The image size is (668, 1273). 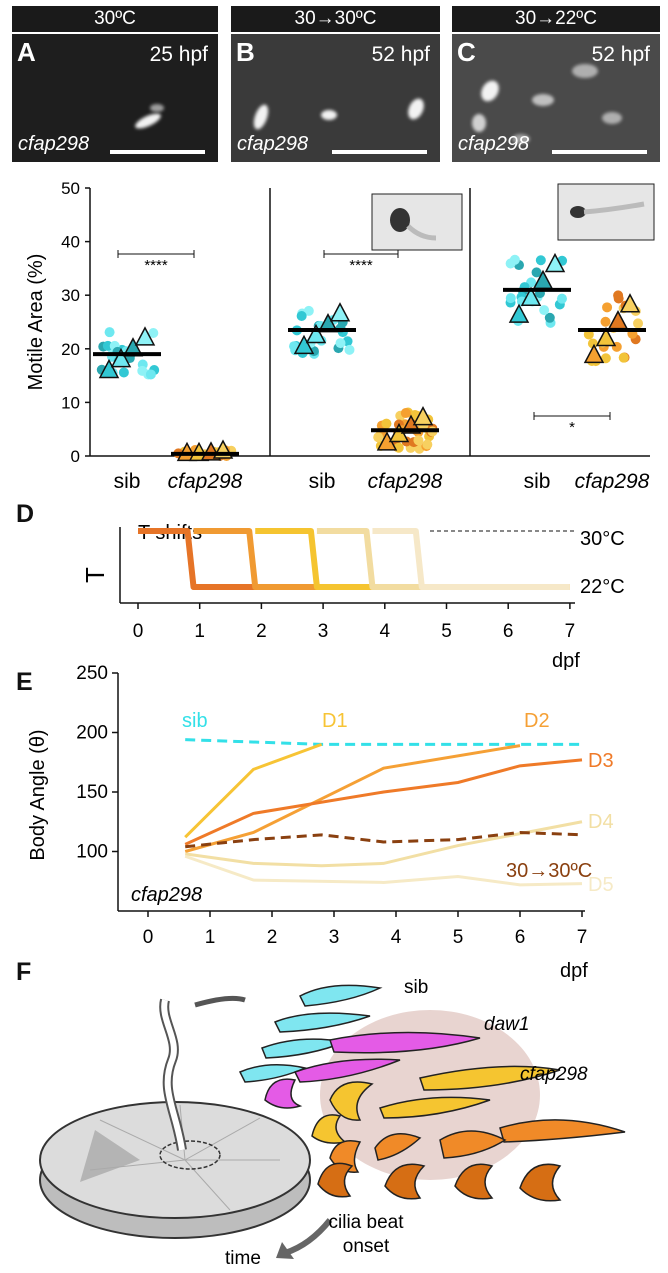 What do you see at coordinates (25, 514) in the screenshot?
I see `panel-letter-d: D` at bounding box center [25, 514].